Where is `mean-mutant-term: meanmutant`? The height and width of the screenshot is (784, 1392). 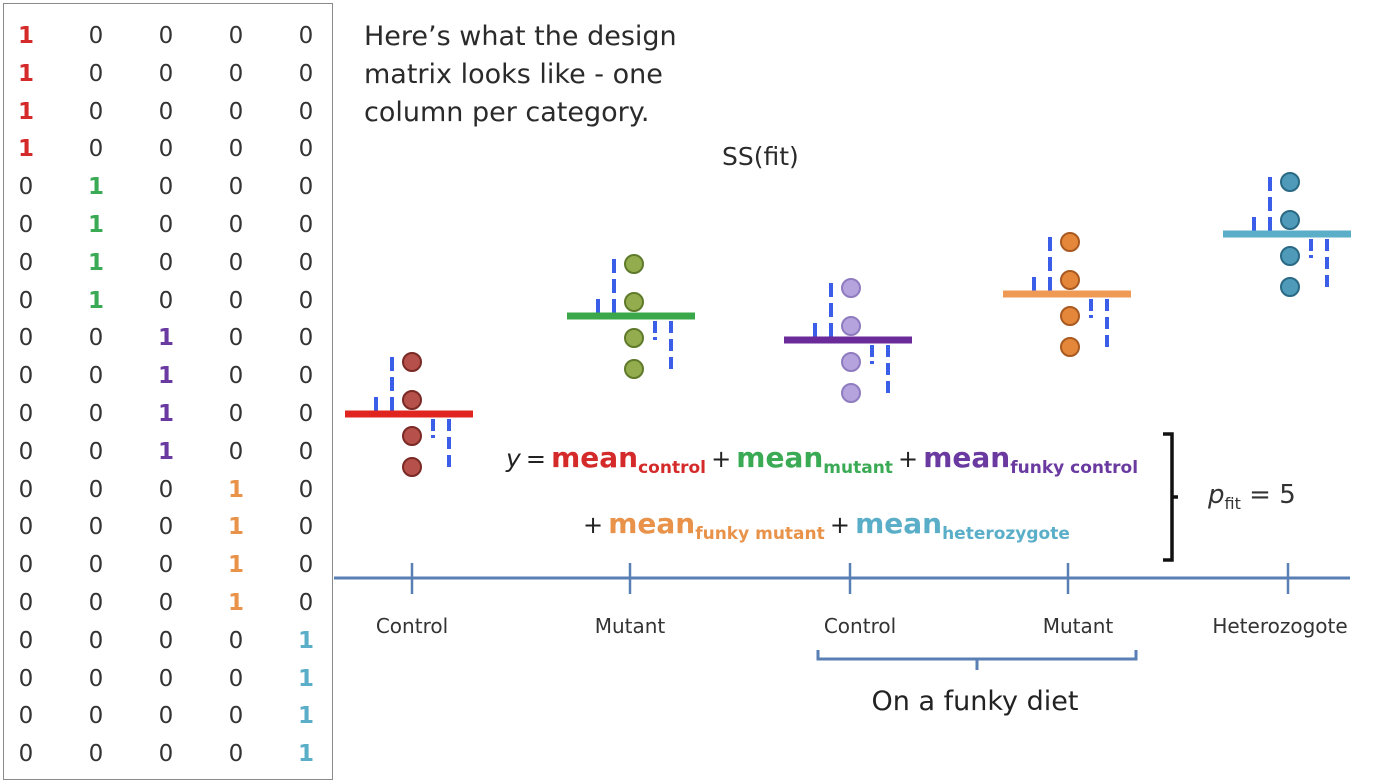 mean-mutant-term: meanmutant is located at coordinates (814, 459).